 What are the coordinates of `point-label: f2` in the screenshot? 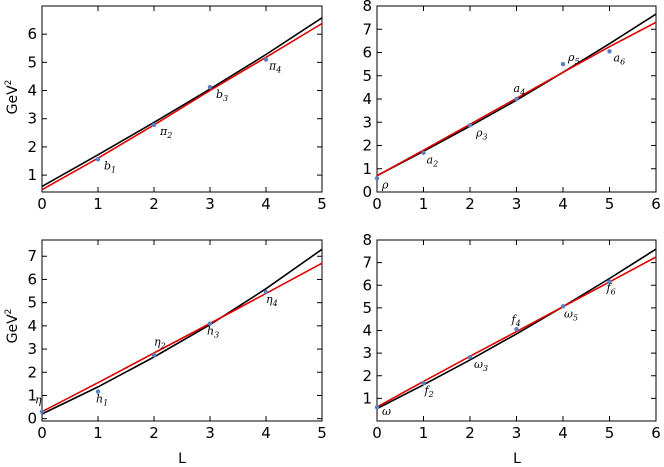 It's located at (429, 391).